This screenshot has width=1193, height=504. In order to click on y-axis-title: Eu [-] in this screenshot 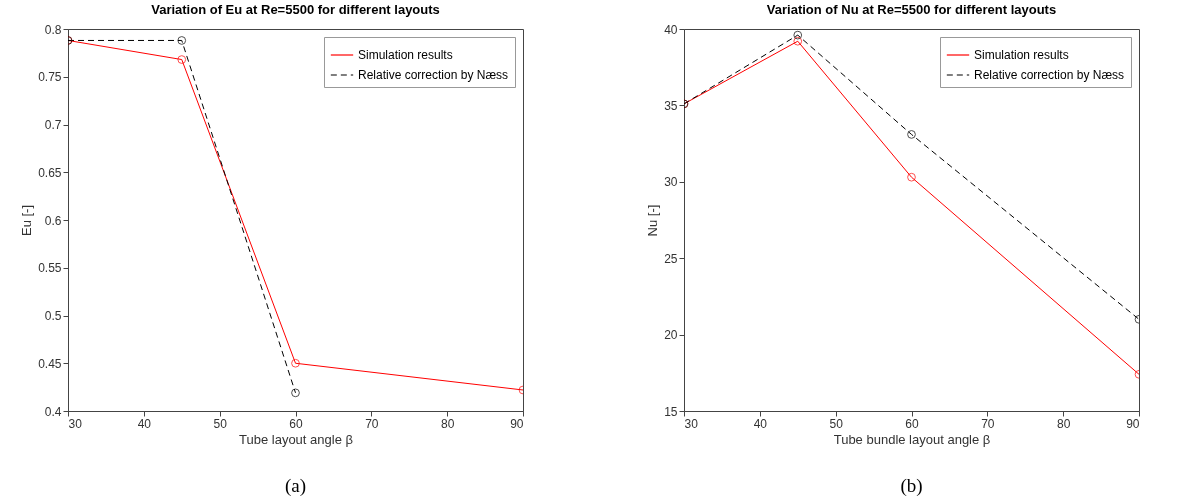, I will do `click(27, 220)`.